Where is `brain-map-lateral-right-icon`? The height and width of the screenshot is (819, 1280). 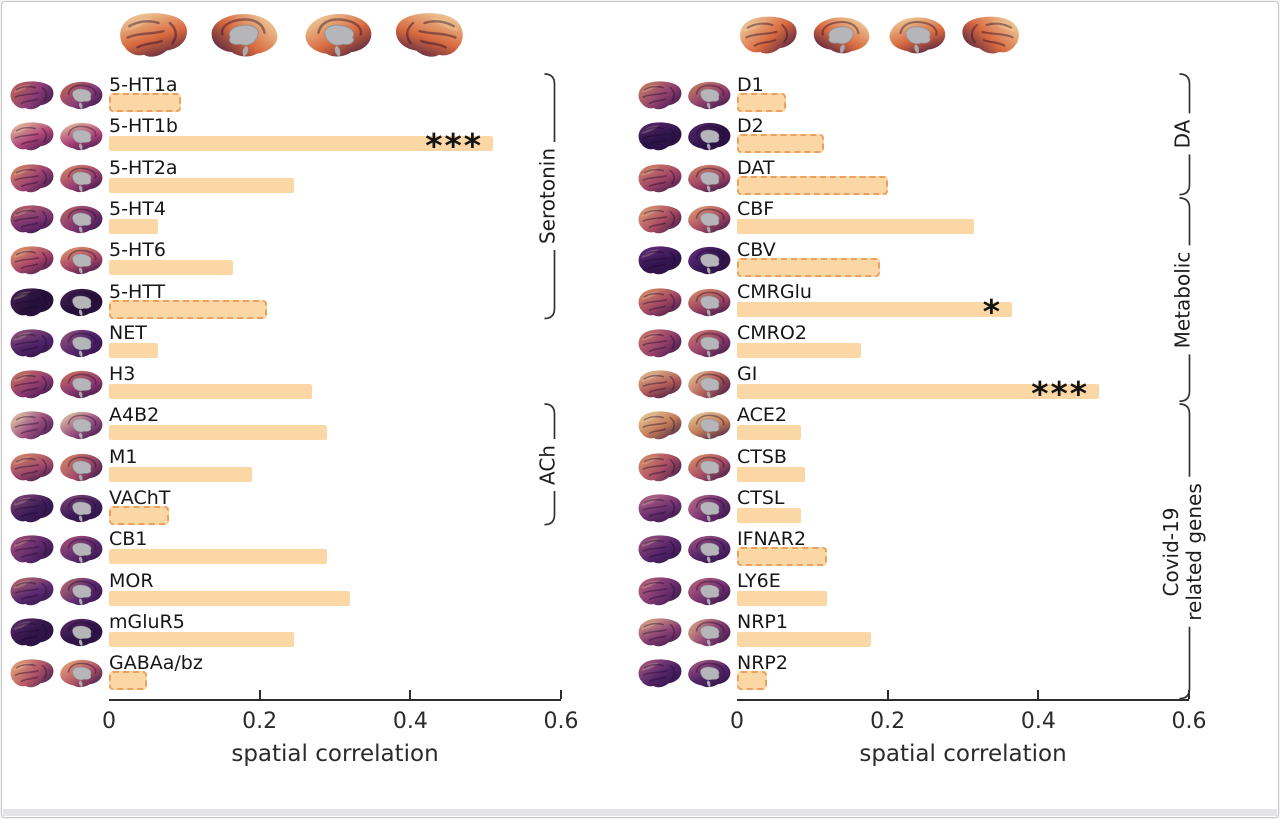
brain-map-lateral-right-icon is located at coordinates (990, 35).